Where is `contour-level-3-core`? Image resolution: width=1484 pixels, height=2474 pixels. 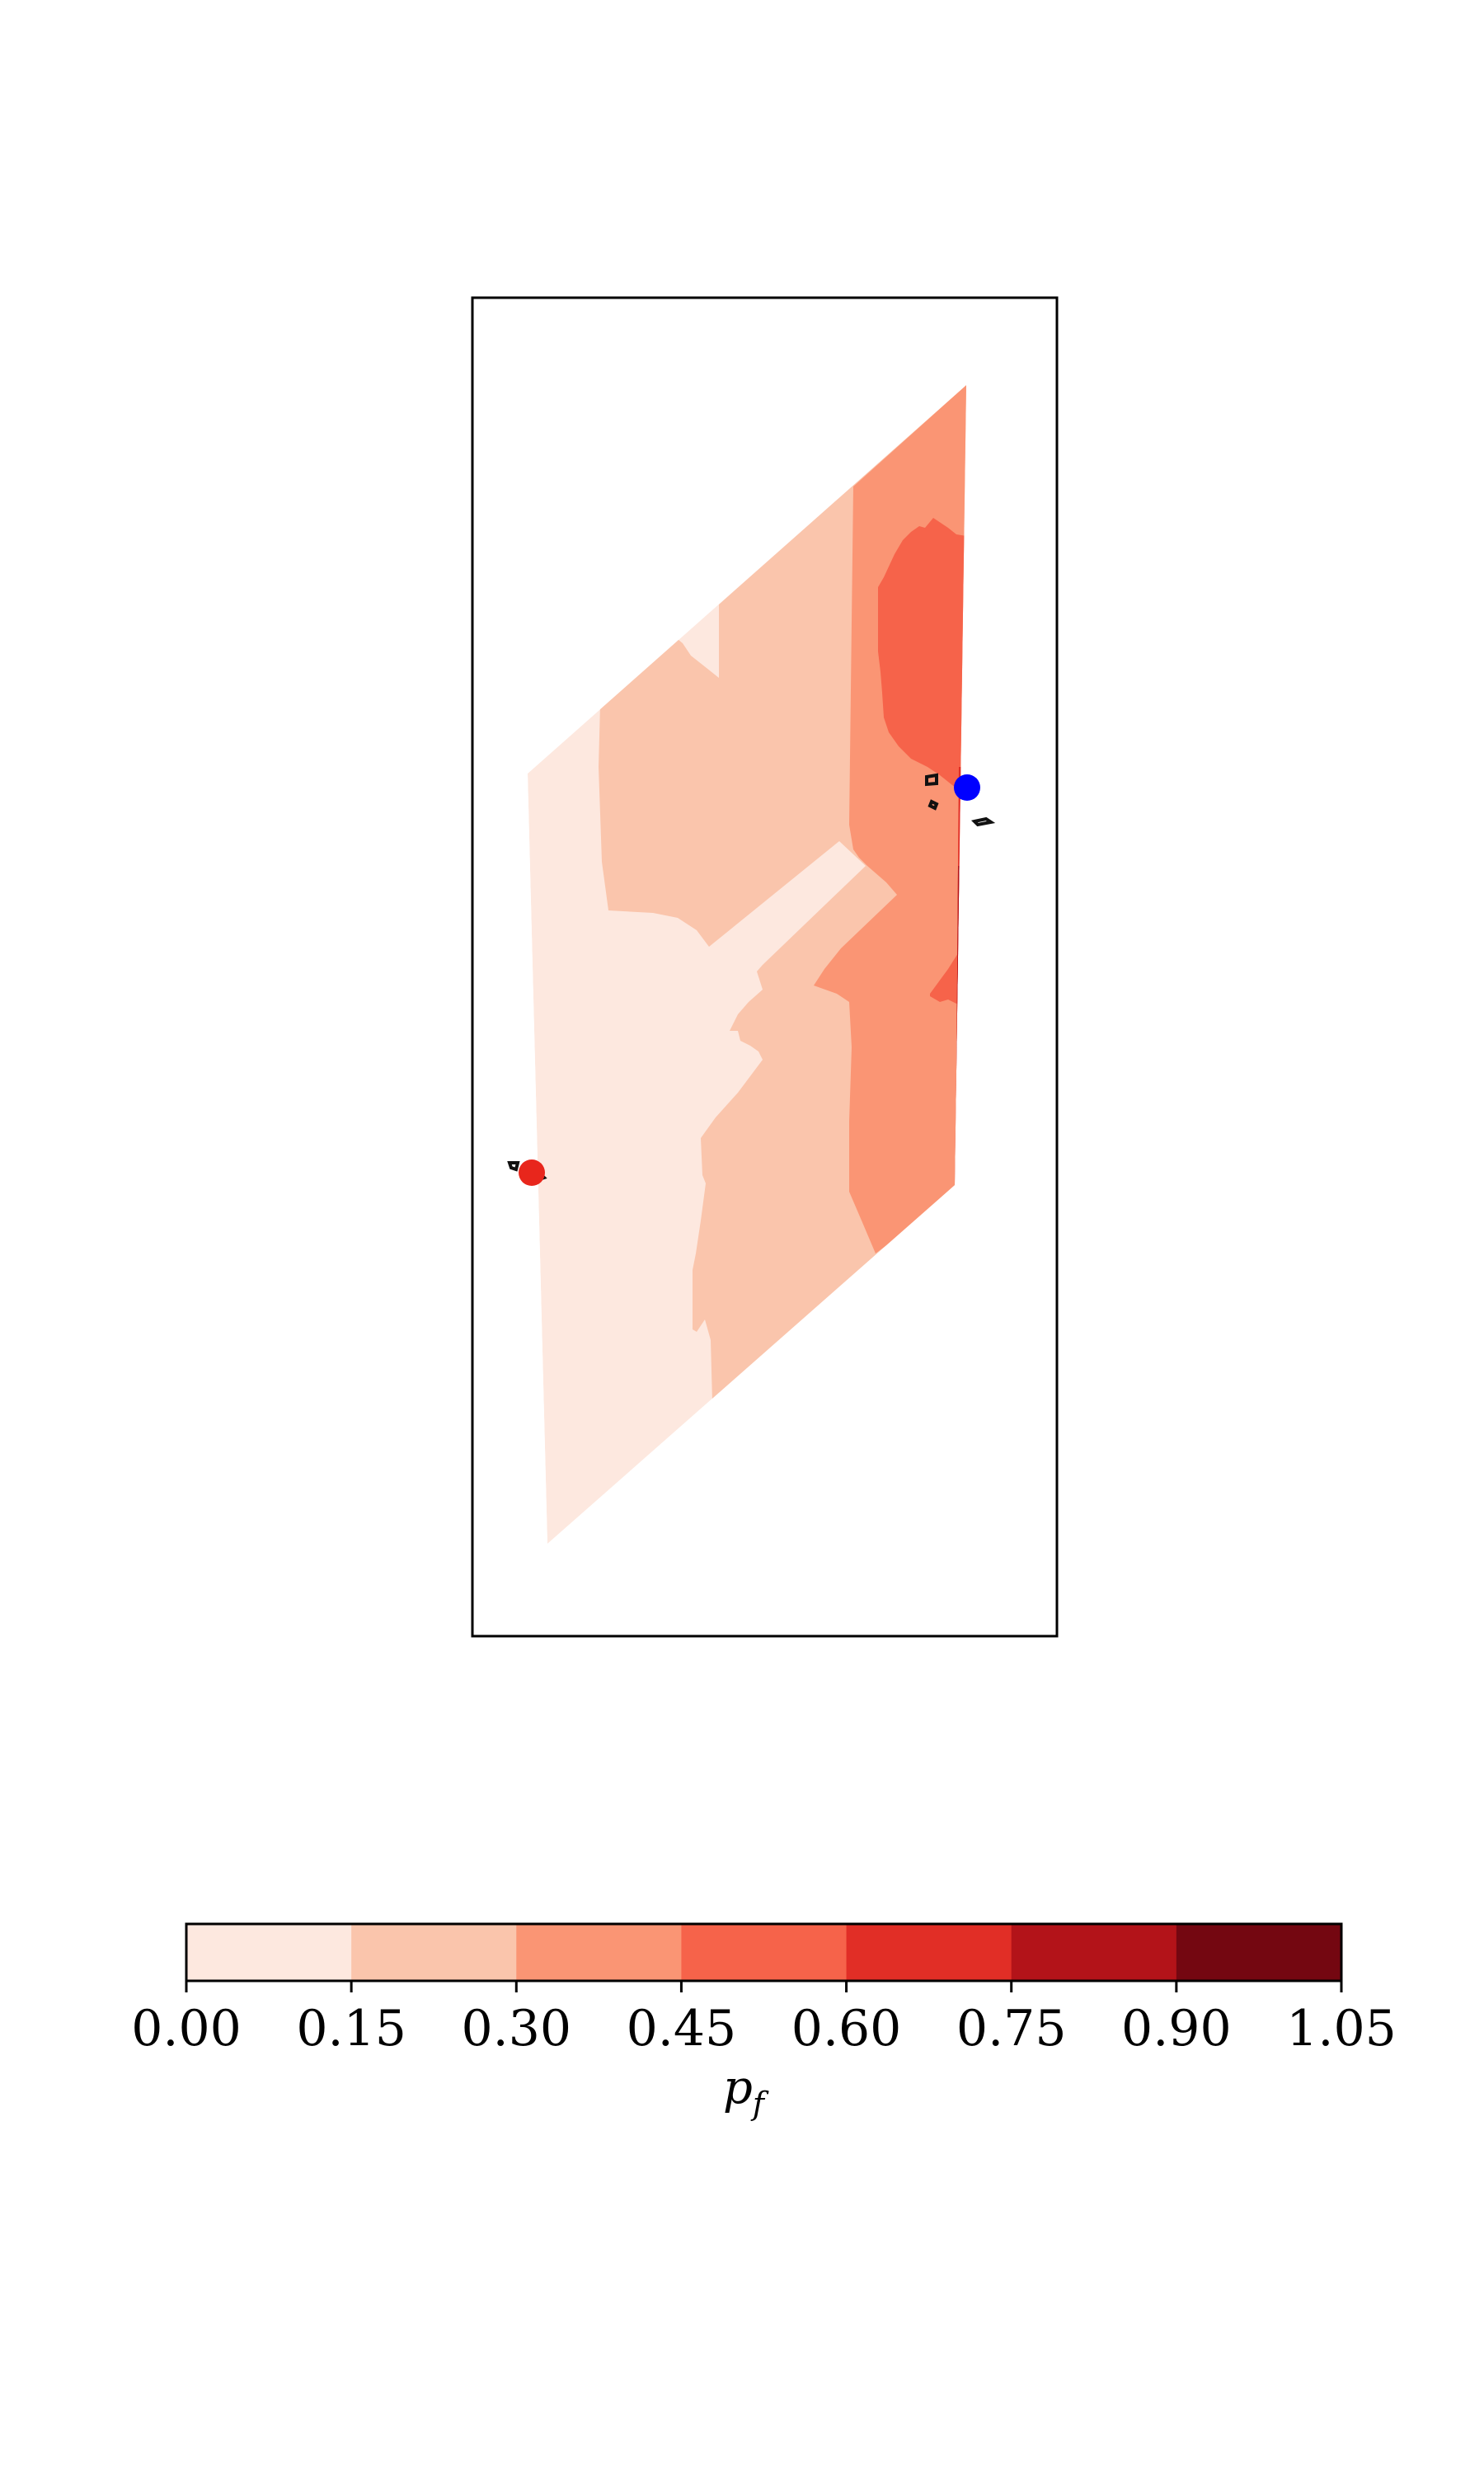 contour-level-3-core is located at coordinates (922, 657).